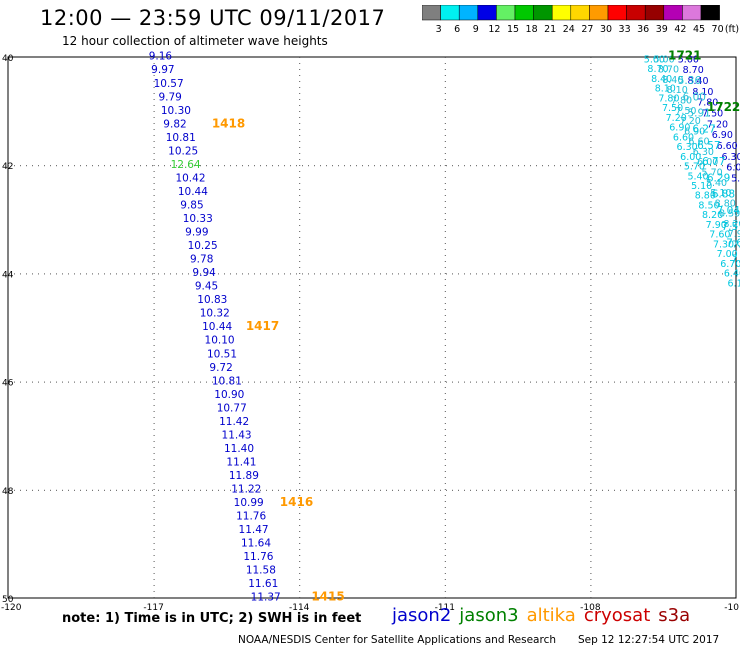 This screenshot has height=650, width=740. Describe the element at coordinates (227, 381) in the screenshot. I see `swh-value: 10.81` at that location.